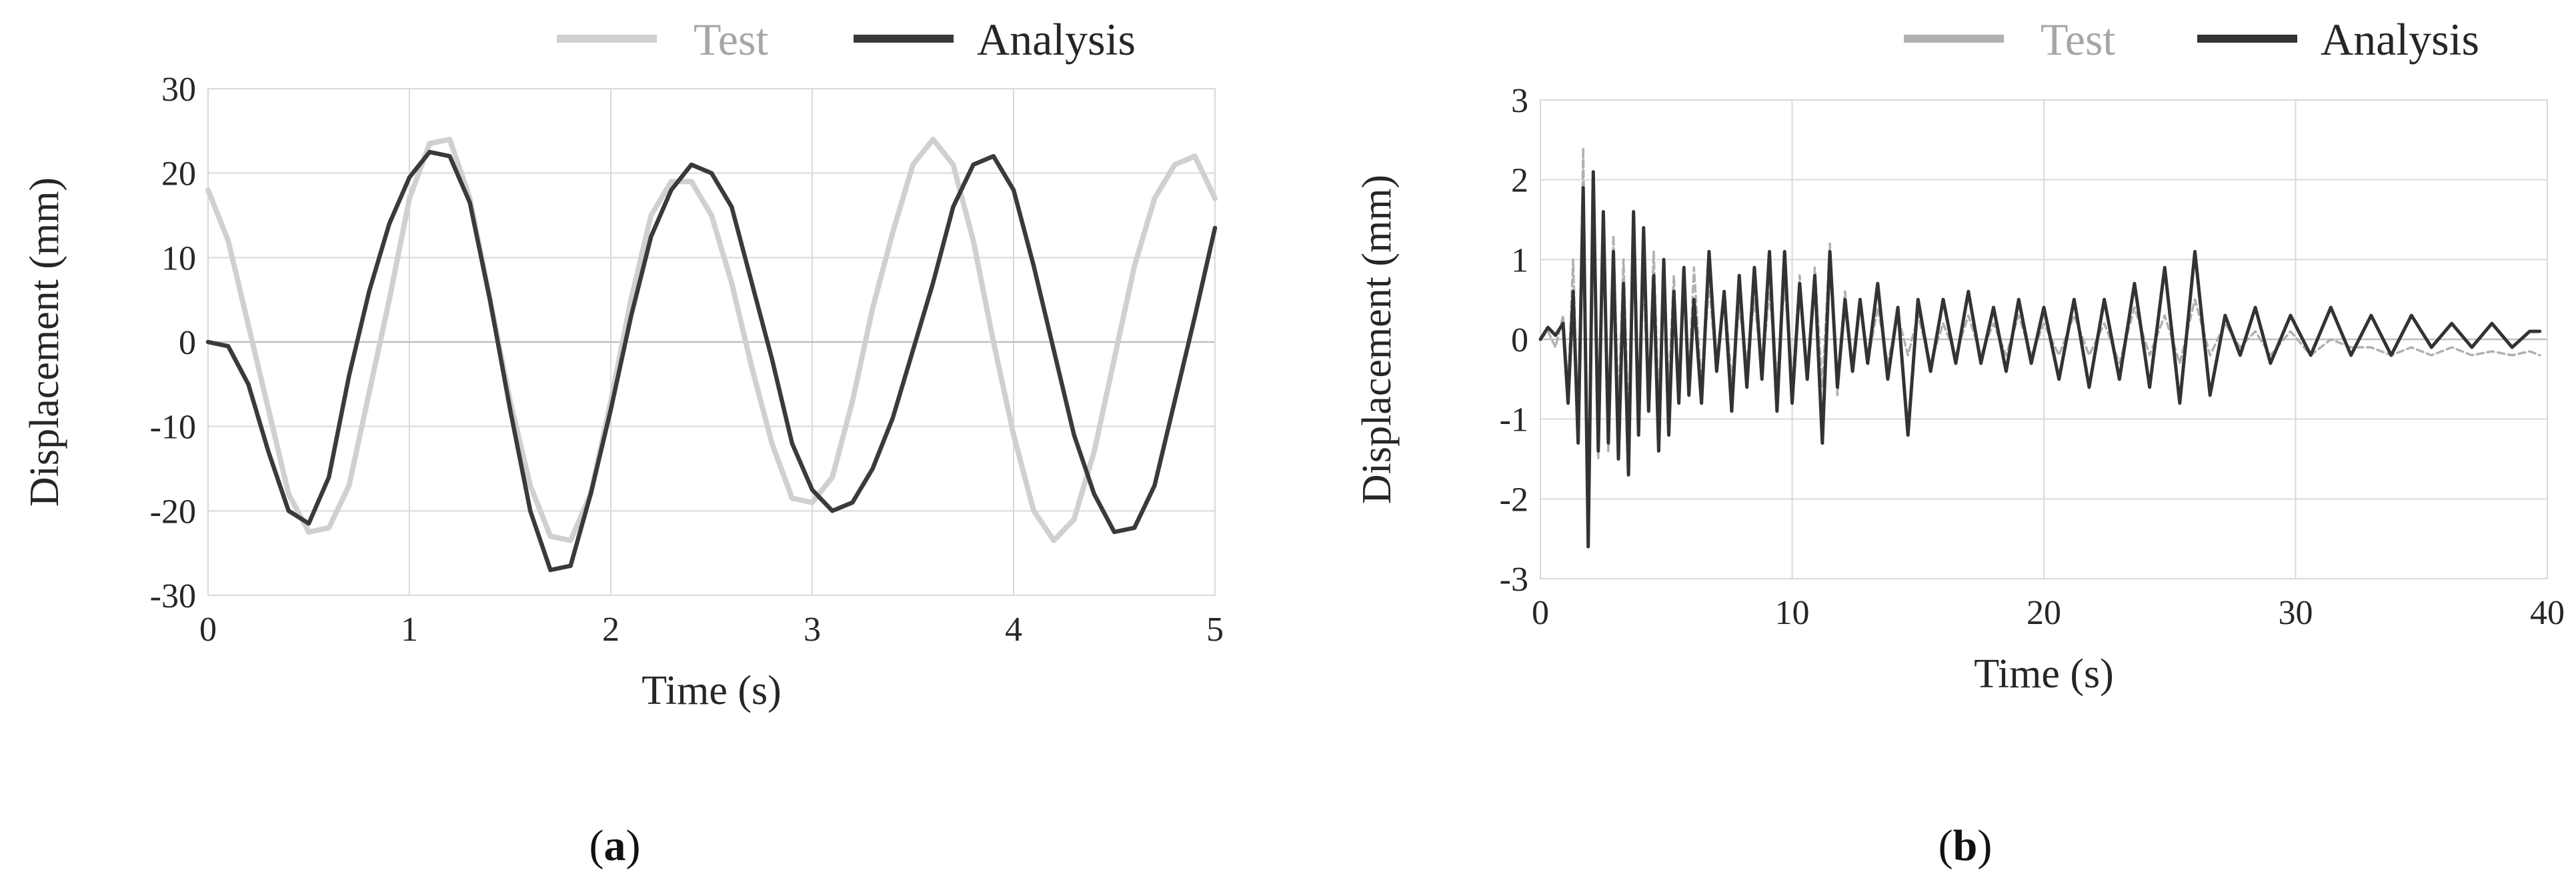 The height and width of the screenshot is (888, 2576). Describe the element at coordinates (1966, 845) in the screenshot. I see `chart-b-panel-label: (b)` at that location.